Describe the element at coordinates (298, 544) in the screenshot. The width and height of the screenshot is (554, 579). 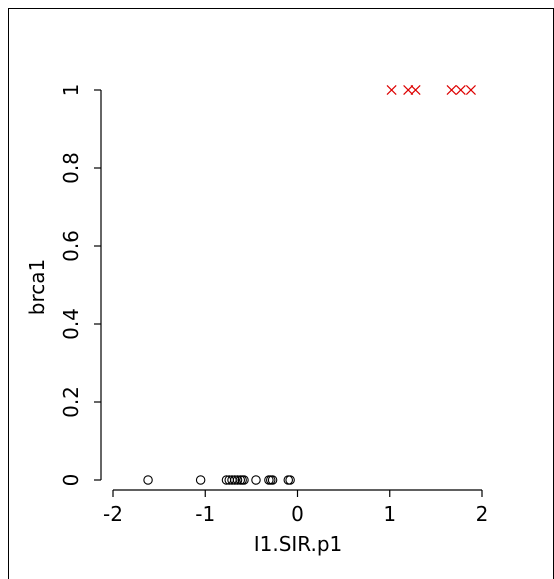
I see `x-axis-title: I1.SIR.p1` at that location.